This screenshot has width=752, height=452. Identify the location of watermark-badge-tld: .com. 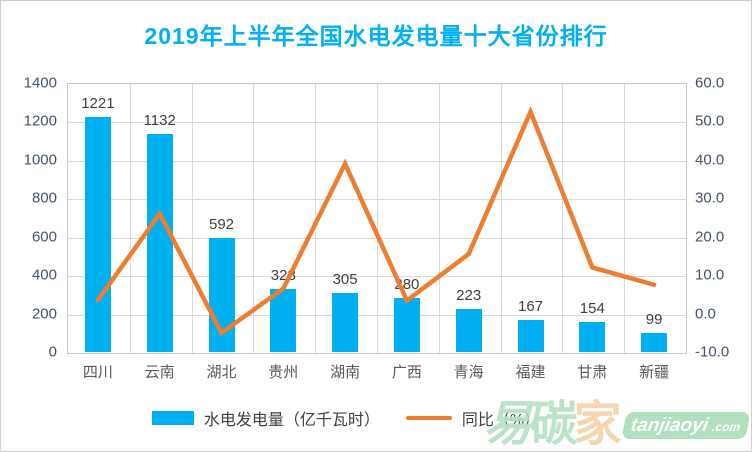
(726, 426).